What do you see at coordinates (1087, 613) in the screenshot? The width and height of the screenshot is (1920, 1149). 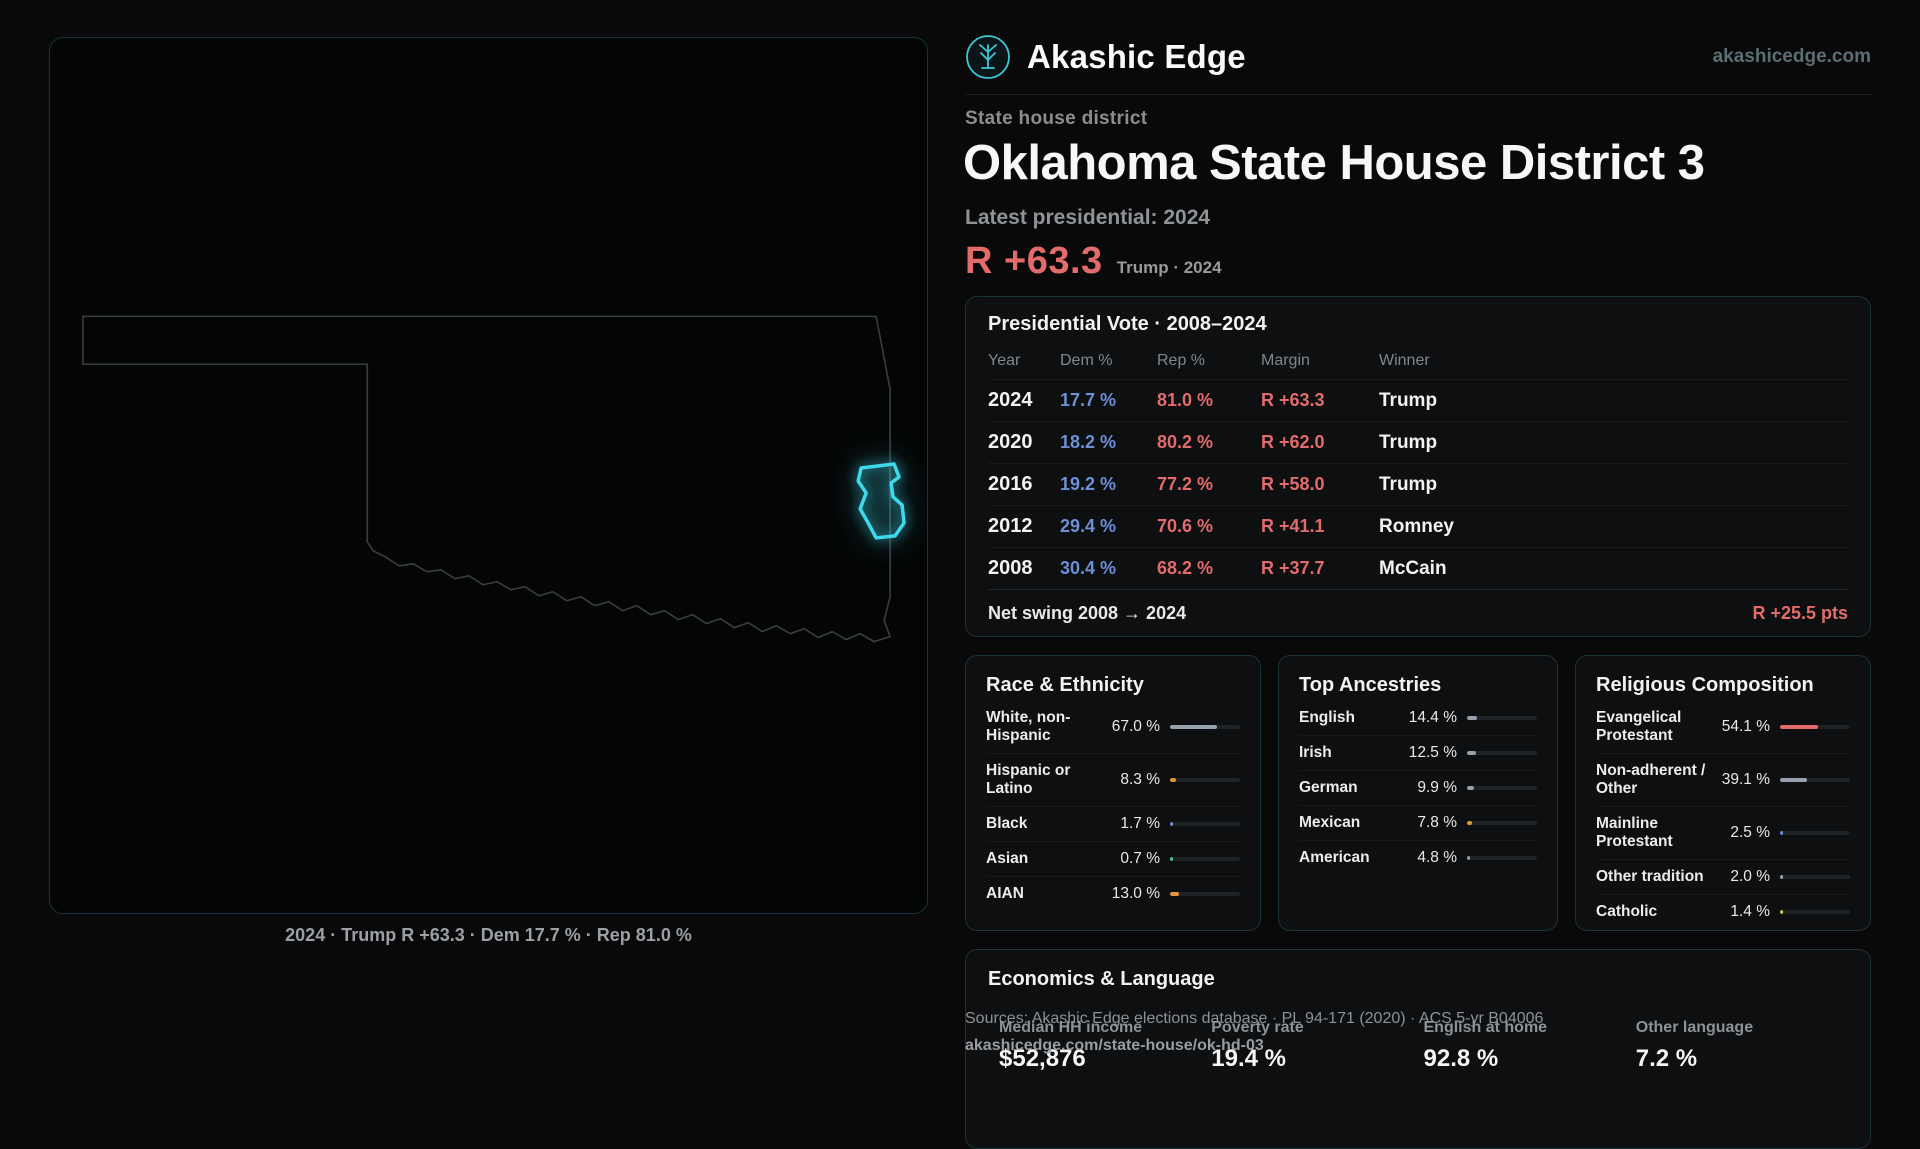 I see `net-swing-label: Net swing 2008 → 2024` at bounding box center [1087, 613].